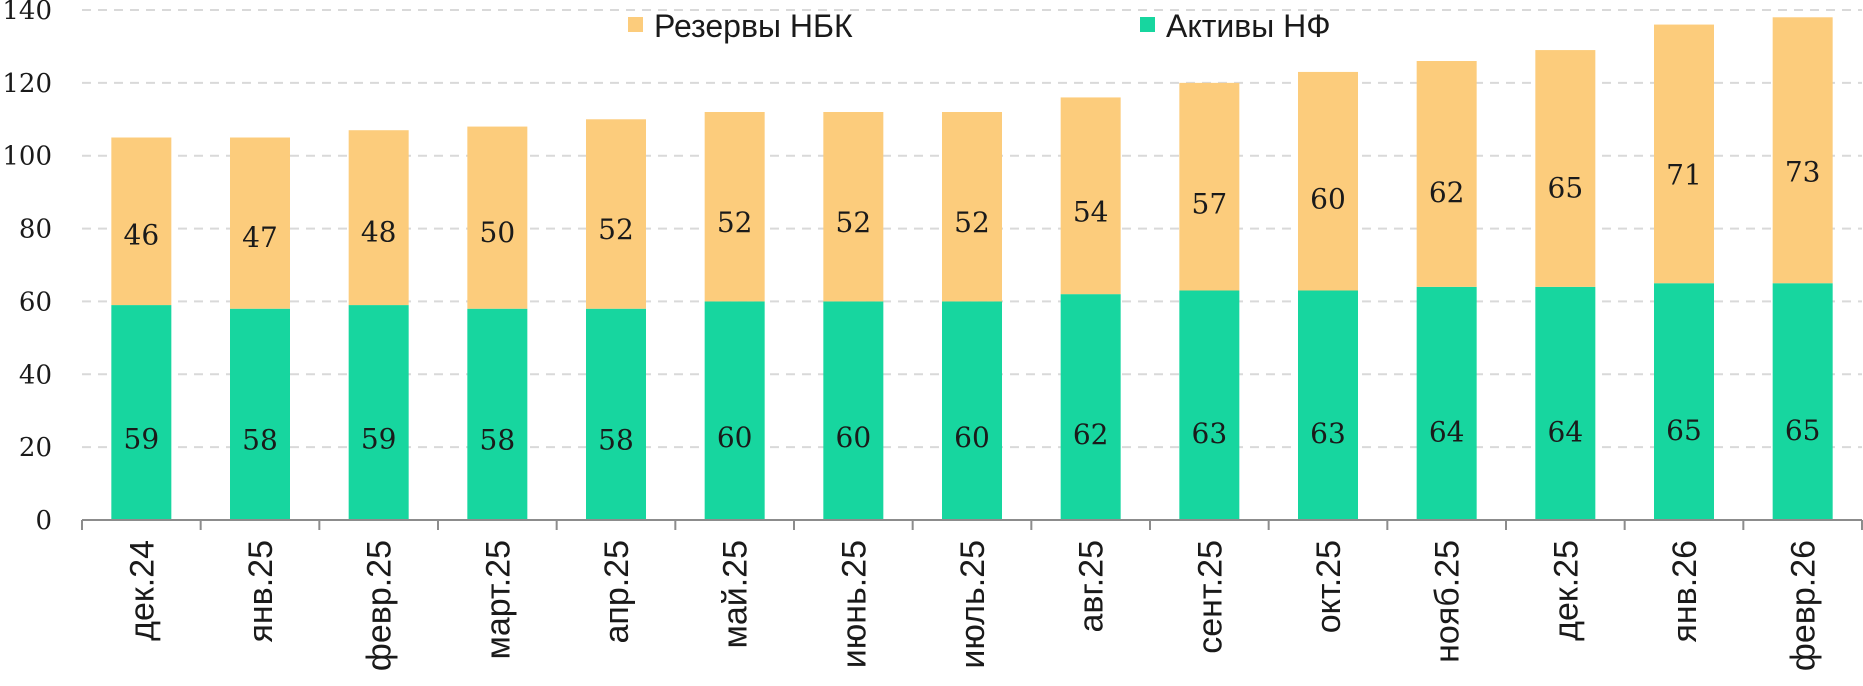 This screenshot has width=1863, height=686. What do you see at coordinates (1210, 597) in the screenshot?
I see `x-tick-label: сент.25` at bounding box center [1210, 597].